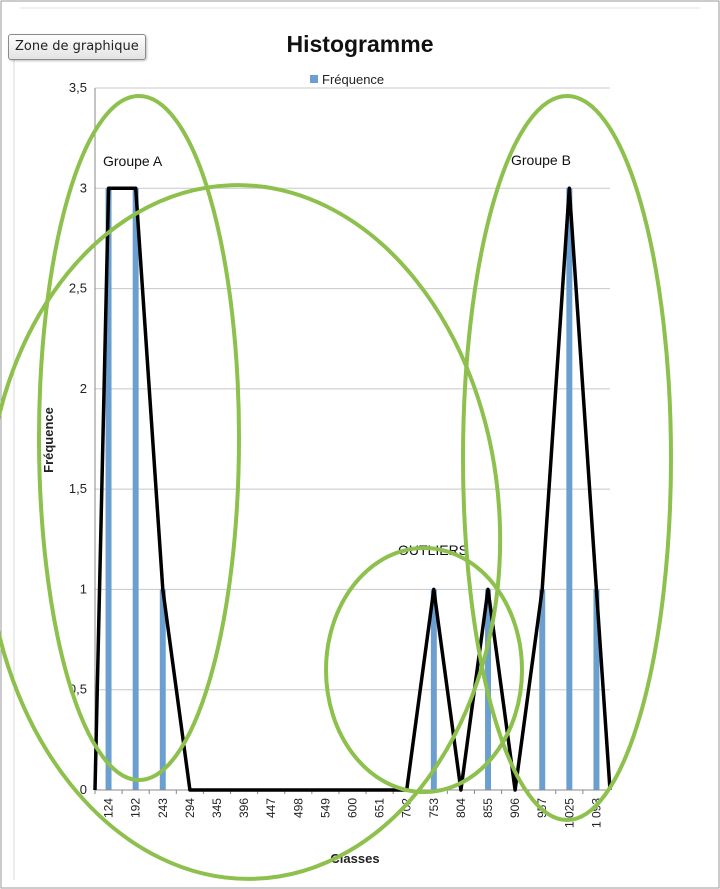 The image size is (720, 889). Describe the element at coordinates (271, 808) in the screenshot. I see `x-tick-label: 447` at that location.